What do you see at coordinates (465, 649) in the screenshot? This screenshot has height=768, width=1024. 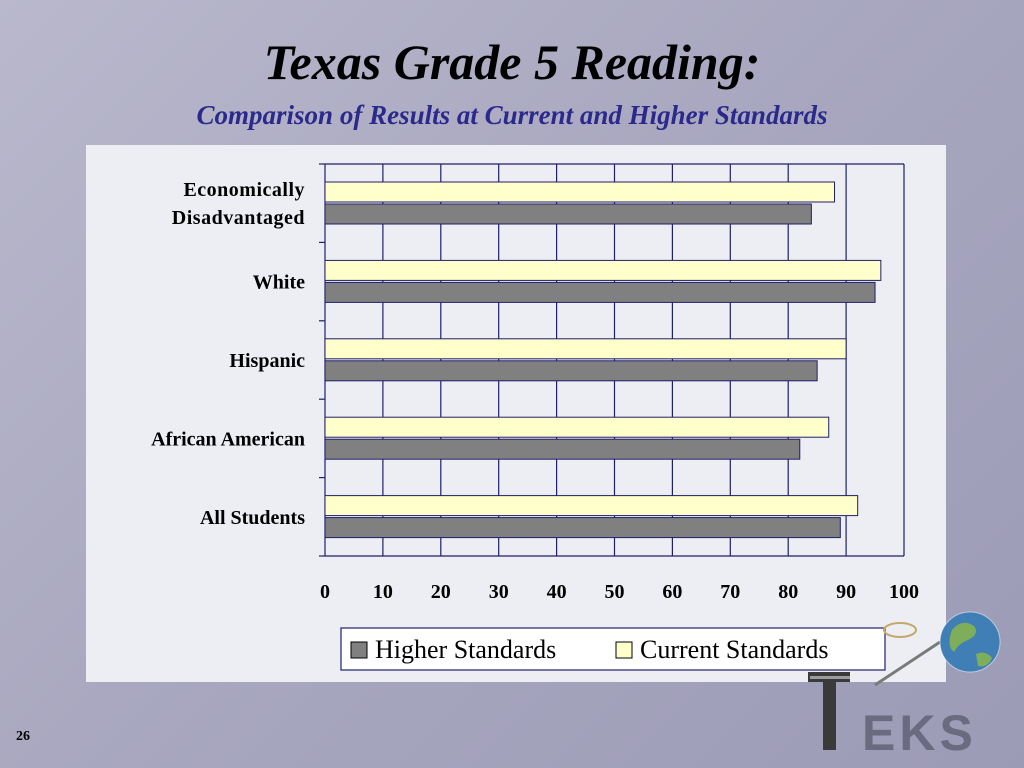 I see `legend-label: Higher Standards` at bounding box center [465, 649].